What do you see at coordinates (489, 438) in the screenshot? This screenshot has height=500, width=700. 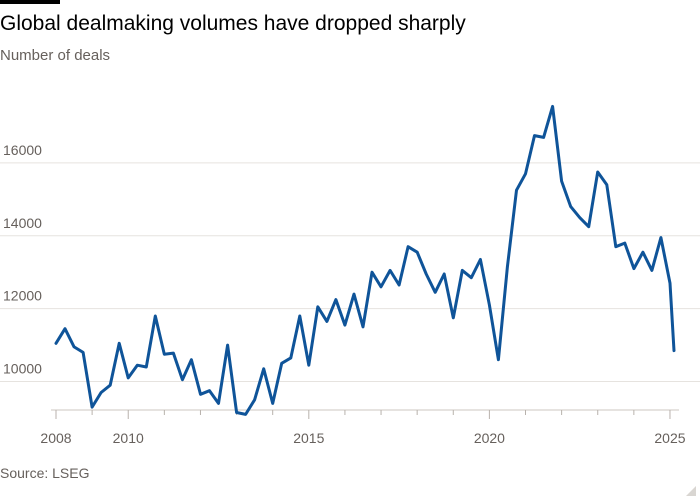 I see `x-tick-label-2020: 2020` at bounding box center [489, 438].